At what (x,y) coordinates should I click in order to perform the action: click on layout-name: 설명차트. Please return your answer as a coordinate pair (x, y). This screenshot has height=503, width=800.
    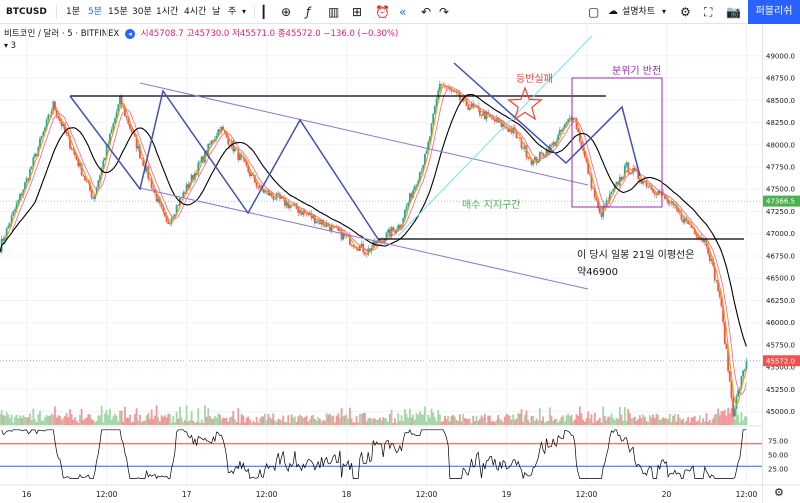
    Looking at the image, I should click on (639, 12).